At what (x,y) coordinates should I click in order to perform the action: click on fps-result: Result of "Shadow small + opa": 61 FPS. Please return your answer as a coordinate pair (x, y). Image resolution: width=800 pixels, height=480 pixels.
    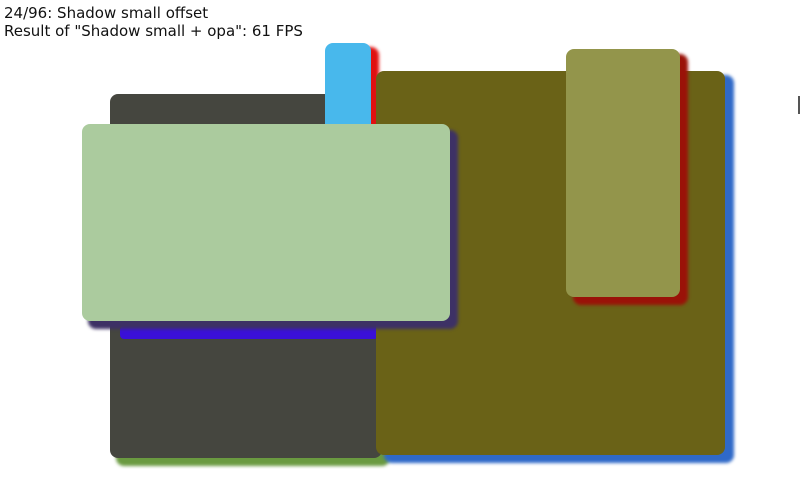
    Looking at the image, I should click on (153, 31).